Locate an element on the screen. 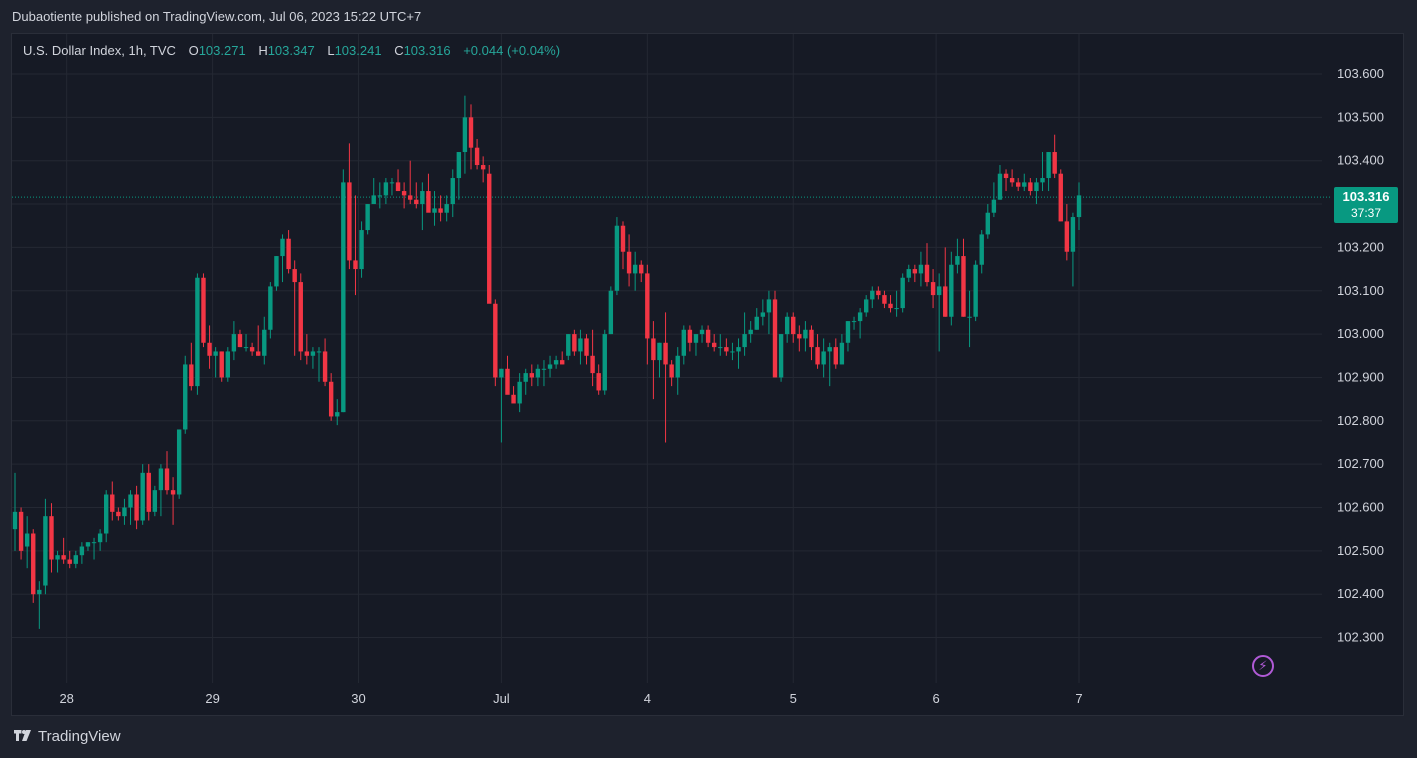 This screenshot has height=758, width=1417. last-price-tag: 103.316 37:37 is located at coordinates (1366, 205).